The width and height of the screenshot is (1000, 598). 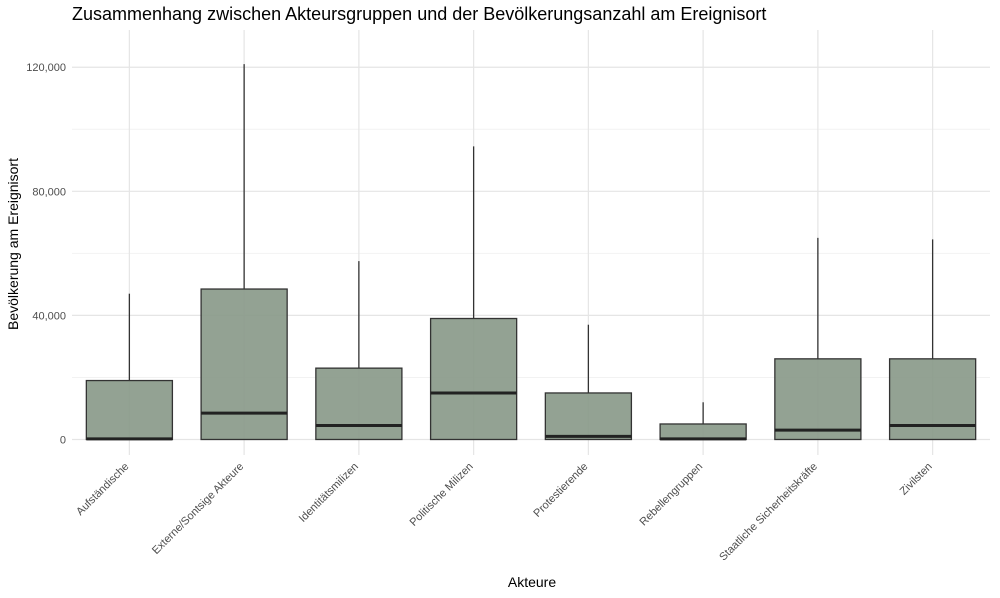 I want to click on x-tick-label: Politische Milizen, so click(x=442, y=495).